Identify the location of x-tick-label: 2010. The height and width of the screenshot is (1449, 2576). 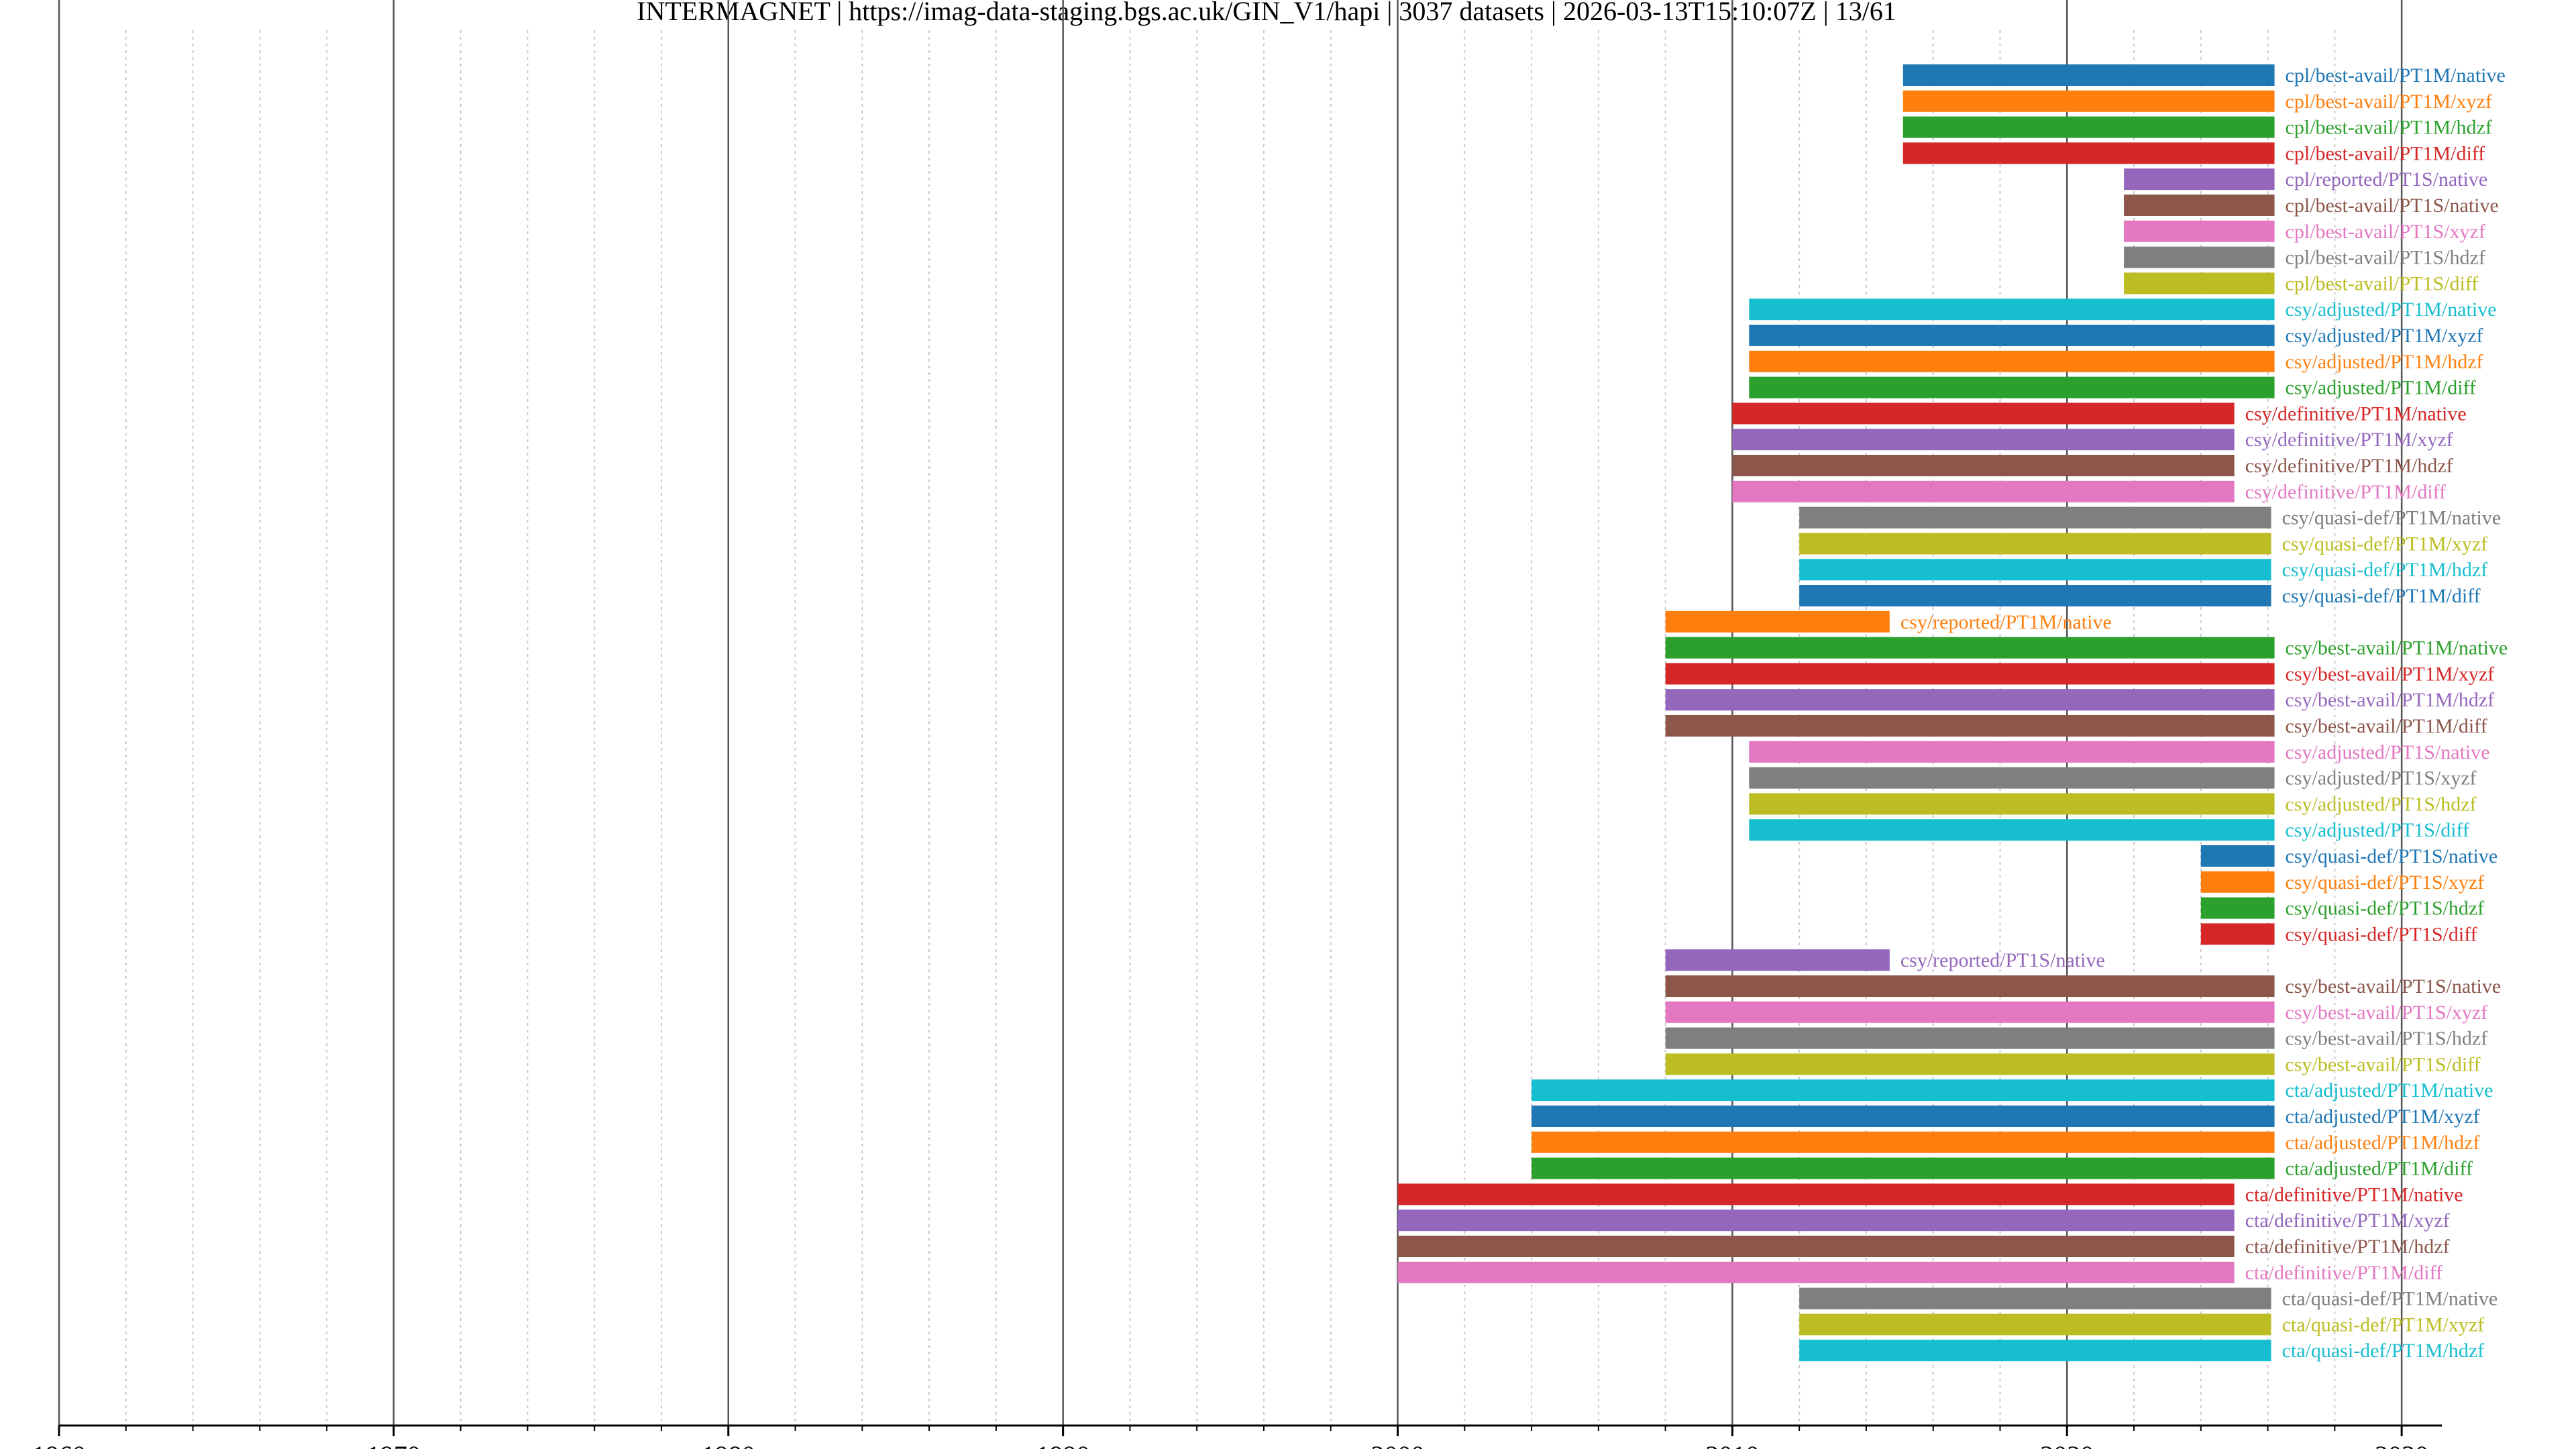
(1732, 1444).